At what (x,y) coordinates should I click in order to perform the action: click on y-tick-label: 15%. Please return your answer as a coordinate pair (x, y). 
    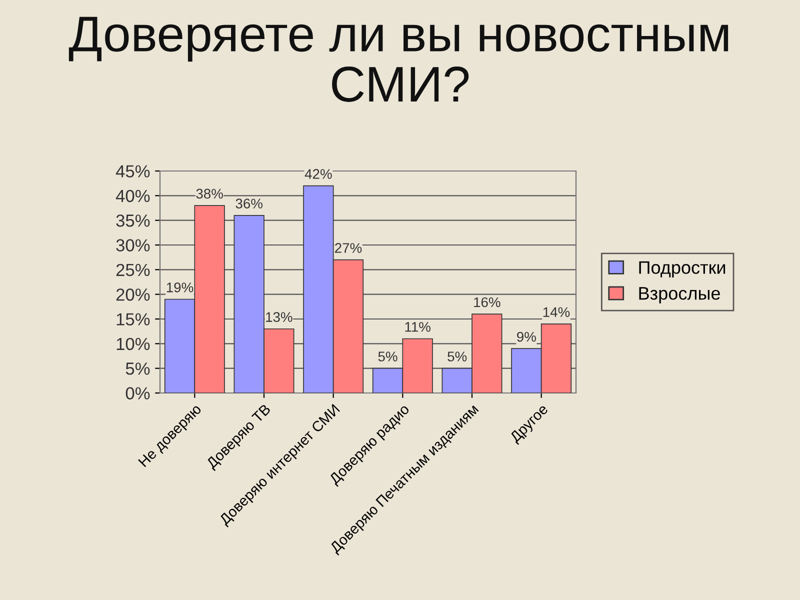
    Looking at the image, I should click on (133, 319).